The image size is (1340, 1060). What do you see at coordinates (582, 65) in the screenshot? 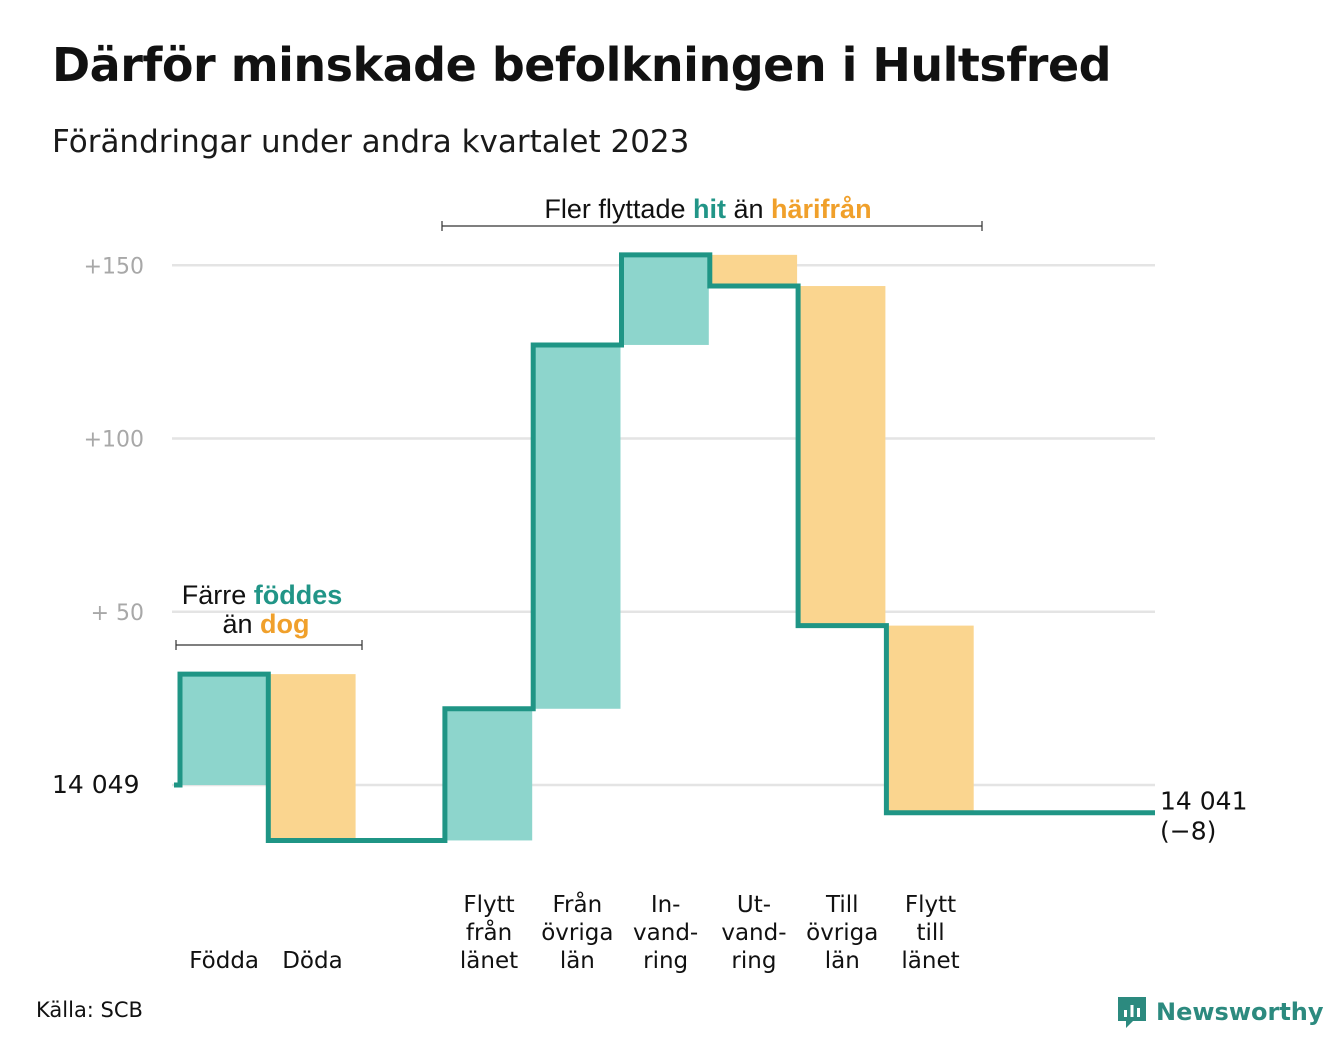
I see `chart-title: Därför minskade befolkningen i Hultsfred` at bounding box center [582, 65].